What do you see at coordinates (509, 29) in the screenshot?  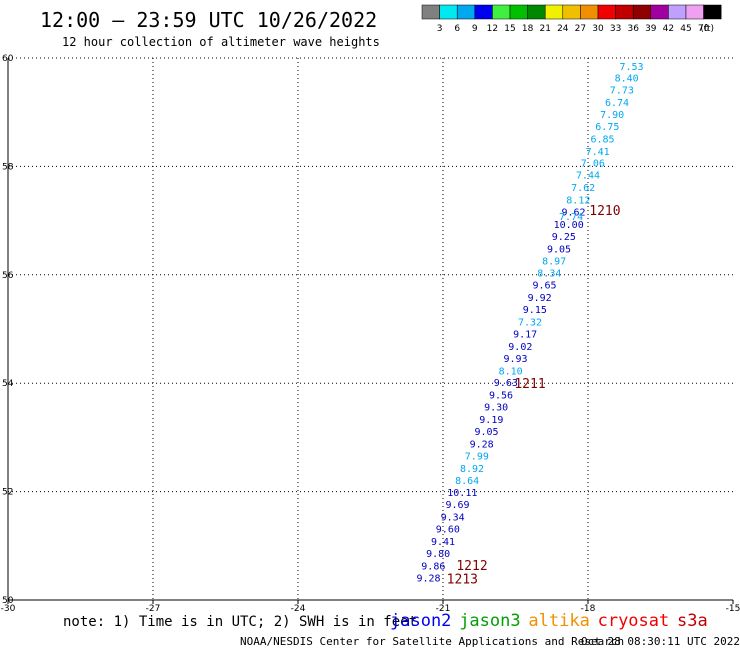 I see `colorbar-tick-label: 15` at bounding box center [509, 29].